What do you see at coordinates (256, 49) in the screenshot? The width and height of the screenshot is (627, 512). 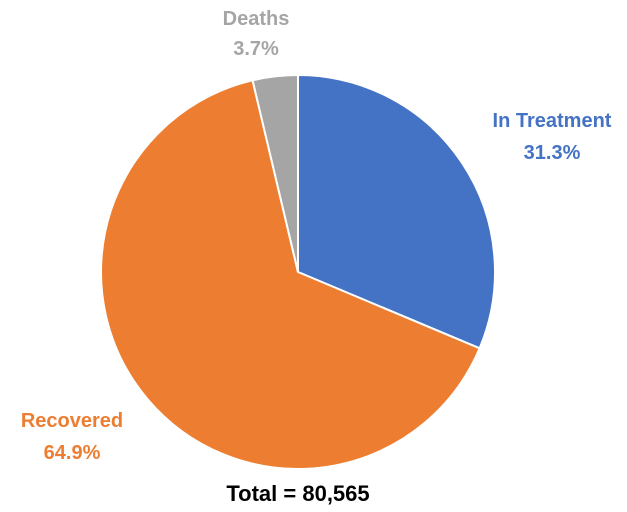 I see `label-deaths-value: 3.7%` at bounding box center [256, 49].